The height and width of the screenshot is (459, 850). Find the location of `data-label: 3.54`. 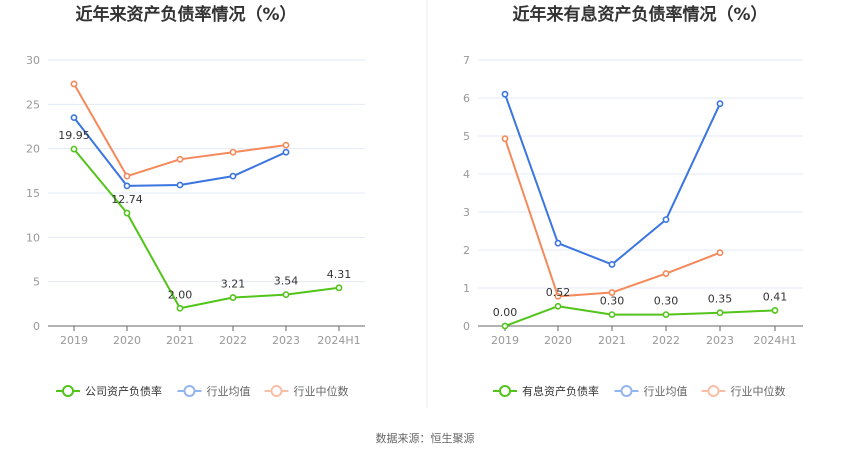

data-label: 3.54 is located at coordinates (286, 281).